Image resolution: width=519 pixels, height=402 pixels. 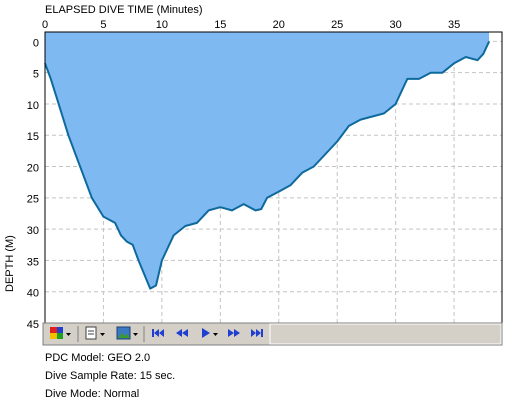 What do you see at coordinates (337, 25) in the screenshot?
I see `x-tick-label: 25` at bounding box center [337, 25].